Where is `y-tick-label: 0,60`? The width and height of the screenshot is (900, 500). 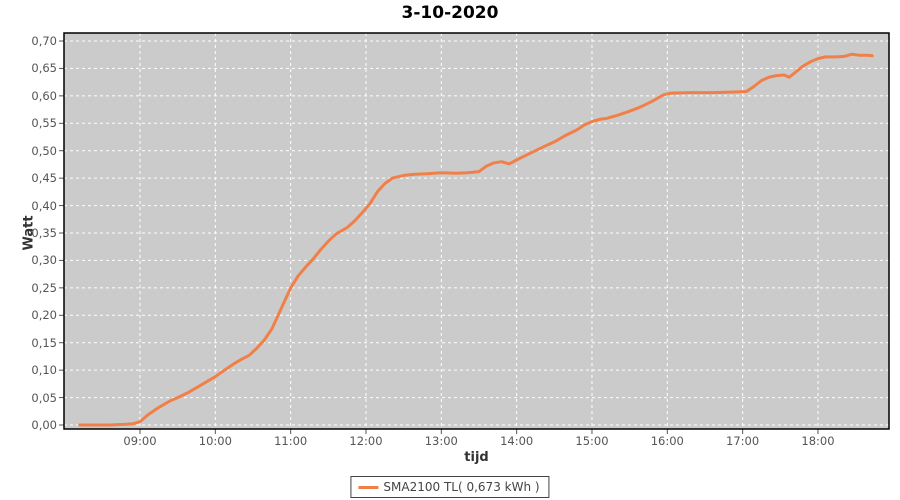 y-tick-label: 0,60 is located at coordinates (44, 95).